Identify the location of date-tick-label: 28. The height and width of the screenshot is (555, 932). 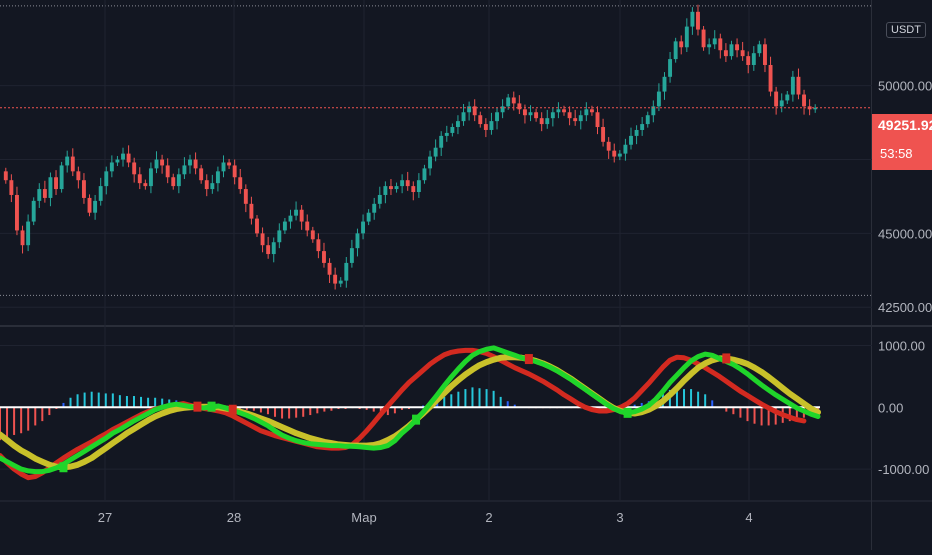
(234, 517).